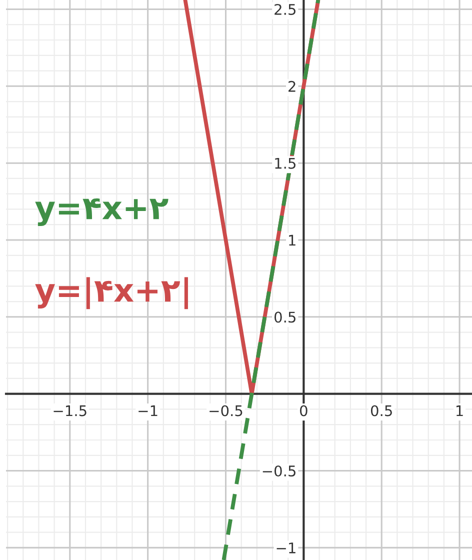 The height and width of the screenshot is (560, 472). I want to click on x-tick-label: 0.5, so click(381, 410).